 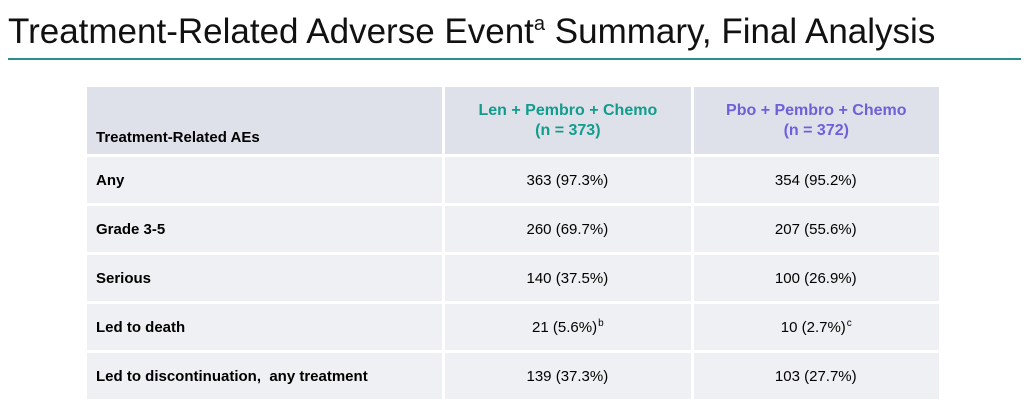 I want to click on header-arm2-cell: Pbo + Pembro + Chemo (n = 372), so click(x=816, y=120).